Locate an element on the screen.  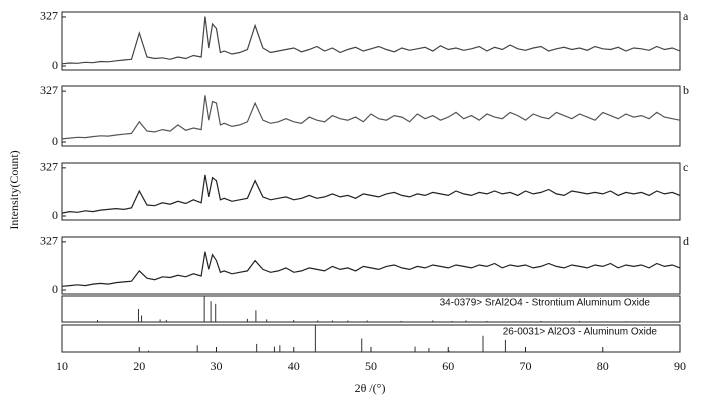
panel-letter: a is located at coordinates (686, 16).